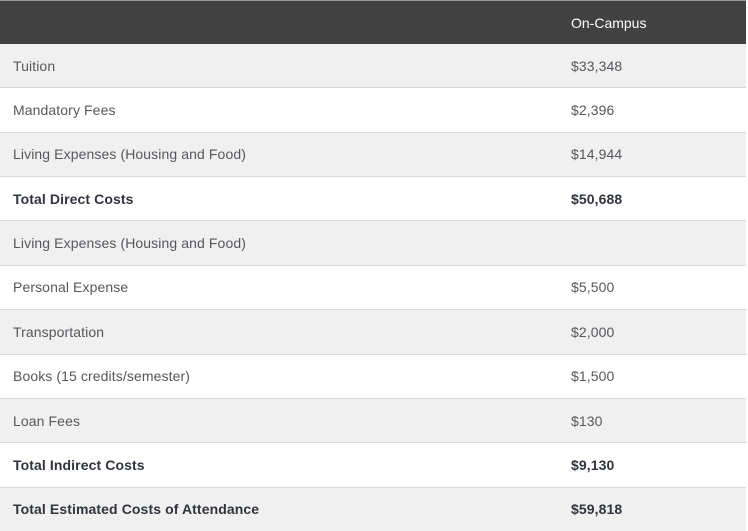  Describe the element at coordinates (597, 198) in the screenshot. I see `row-value: $50,688` at that location.